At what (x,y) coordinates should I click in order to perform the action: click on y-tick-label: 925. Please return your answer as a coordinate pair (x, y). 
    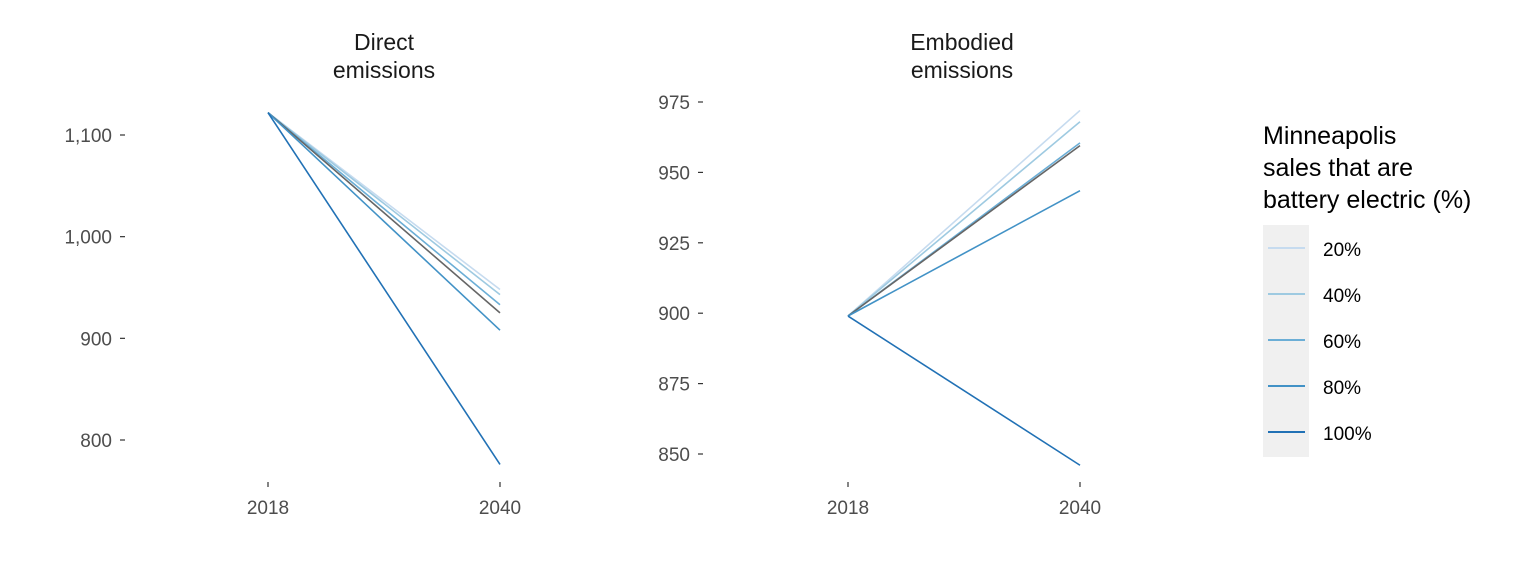
    Looking at the image, I should click on (674, 244).